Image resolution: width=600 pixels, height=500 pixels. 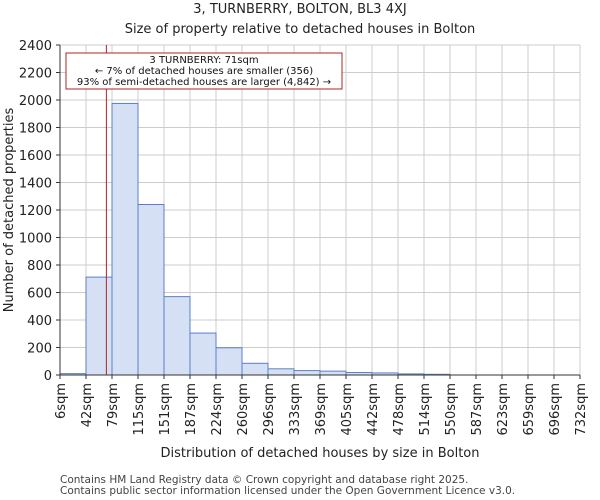 What do you see at coordinates (191, 409) in the screenshot?
I see `x-tick-label: 187sqm` at bounding box center [191, 409].